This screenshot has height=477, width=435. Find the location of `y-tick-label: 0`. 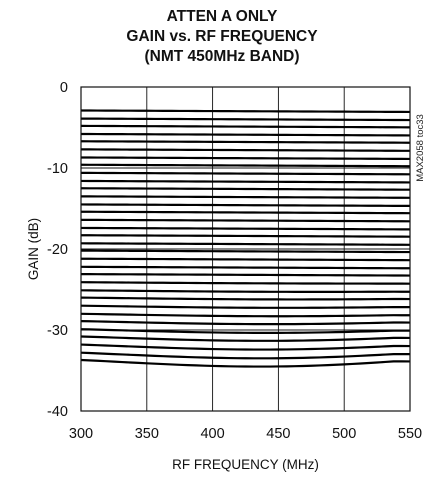

y-tick-label: 0 is located at coordinates (64, 88).